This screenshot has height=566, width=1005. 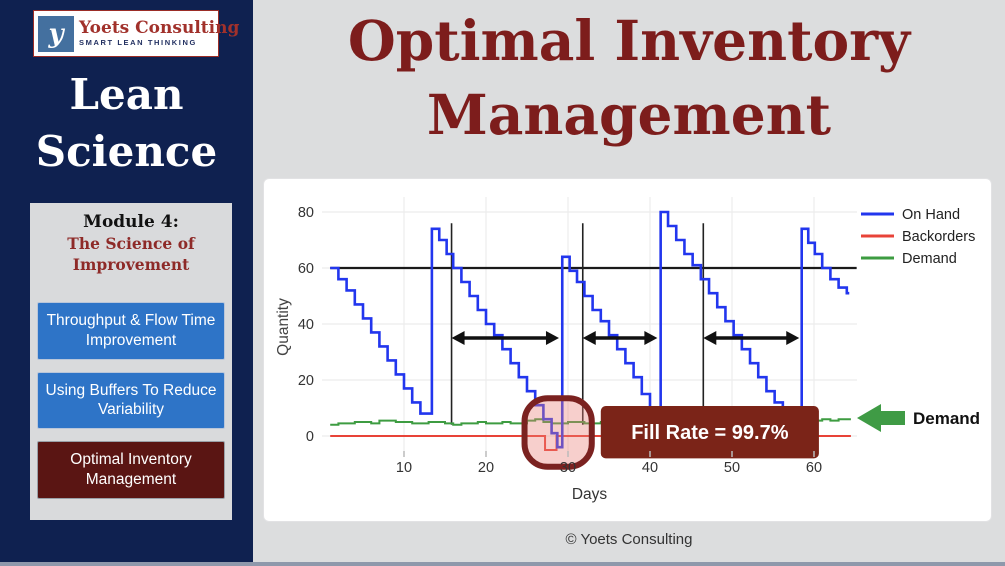 What do you see at coordinates (558, 432) in the screenshot?
I see `stockout-highlight` at bounding box center [558, 432].